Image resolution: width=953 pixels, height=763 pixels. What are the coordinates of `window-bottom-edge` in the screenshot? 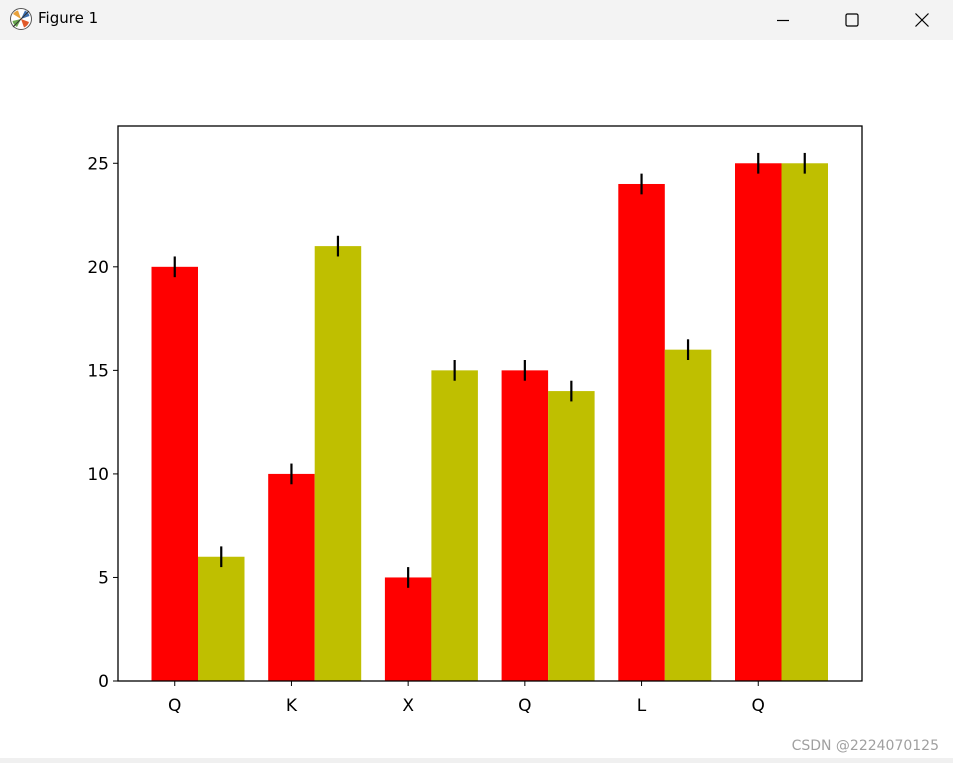 It's located at (476, 760).